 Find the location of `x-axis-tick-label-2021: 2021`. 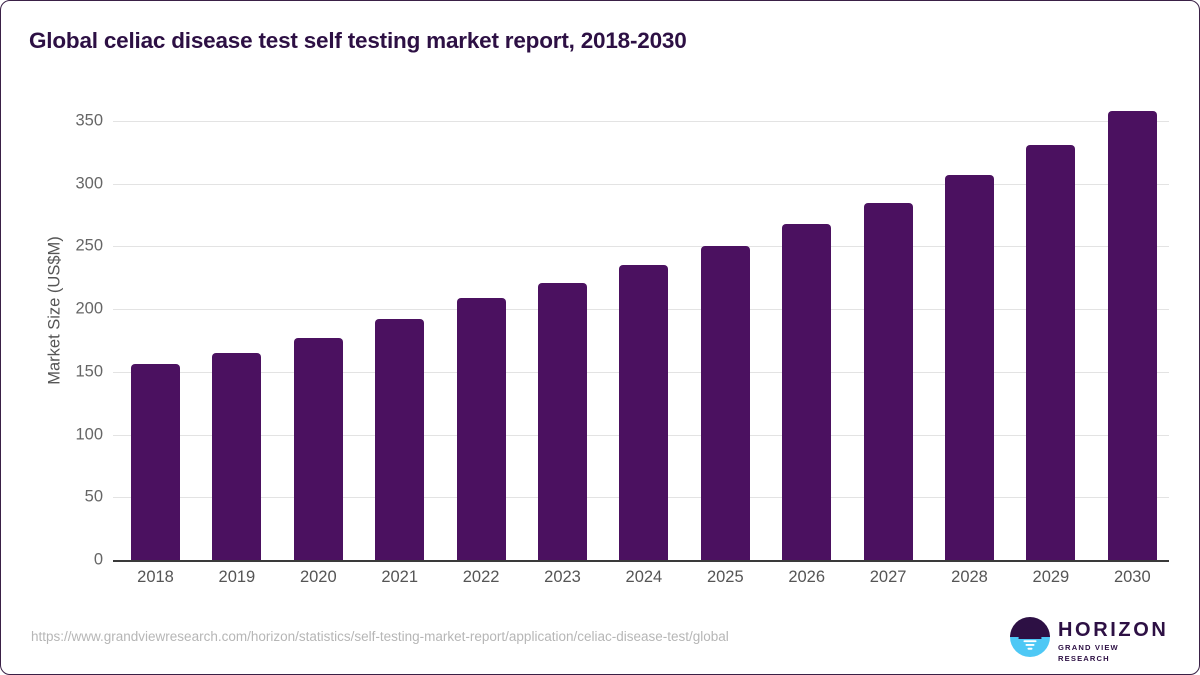

x-axis-tick-label-2021: 2021 is located at coordinates (400, 577).